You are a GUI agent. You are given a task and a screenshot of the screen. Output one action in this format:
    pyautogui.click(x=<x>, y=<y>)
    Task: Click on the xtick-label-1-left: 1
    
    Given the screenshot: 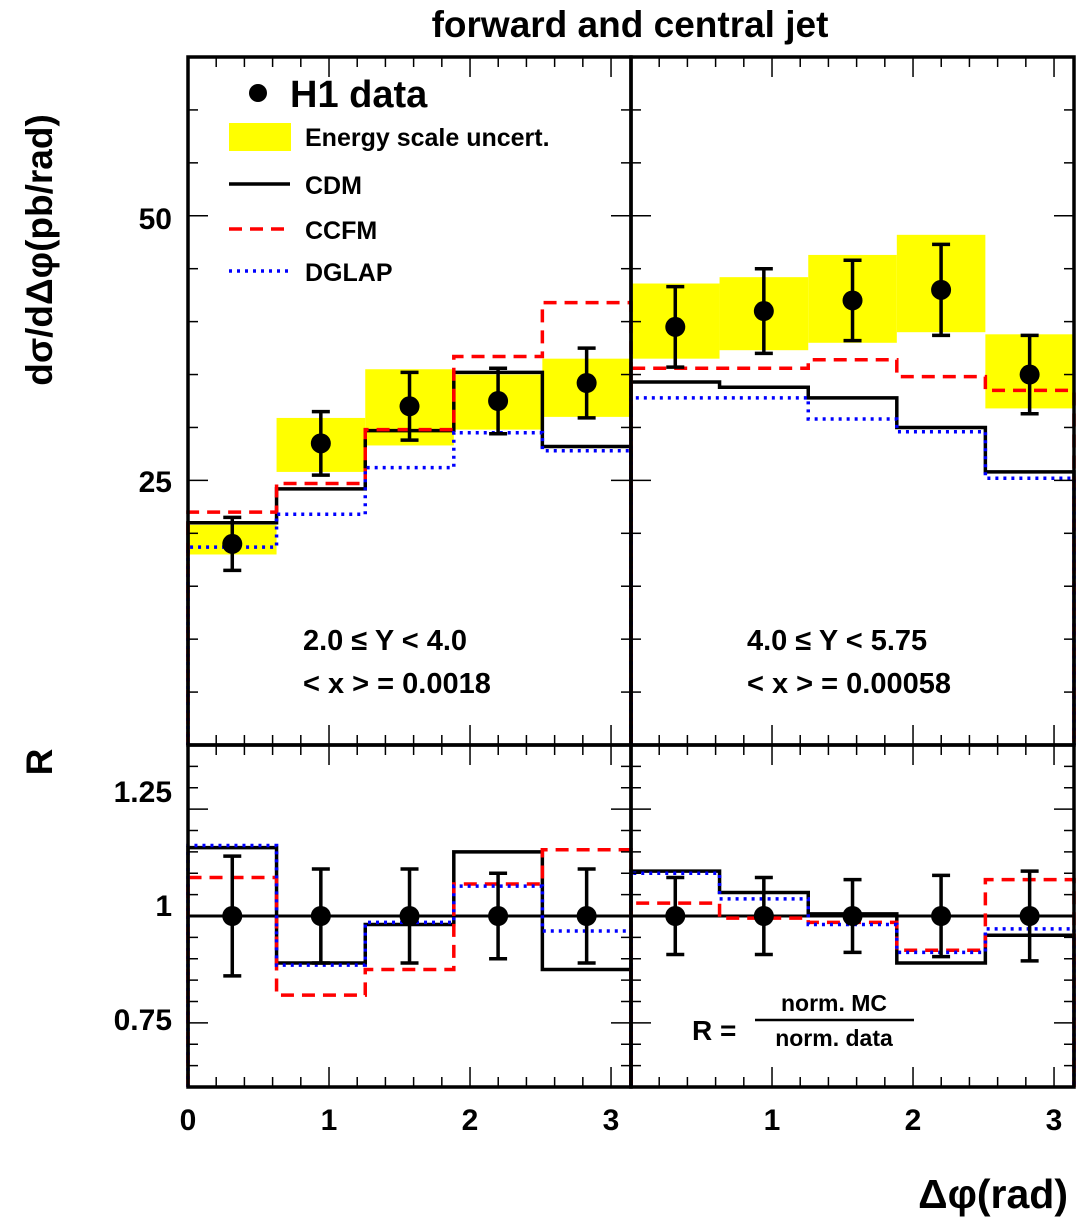 What is the action you would take?
    pyautogui.click(x=329, y=1120)
    